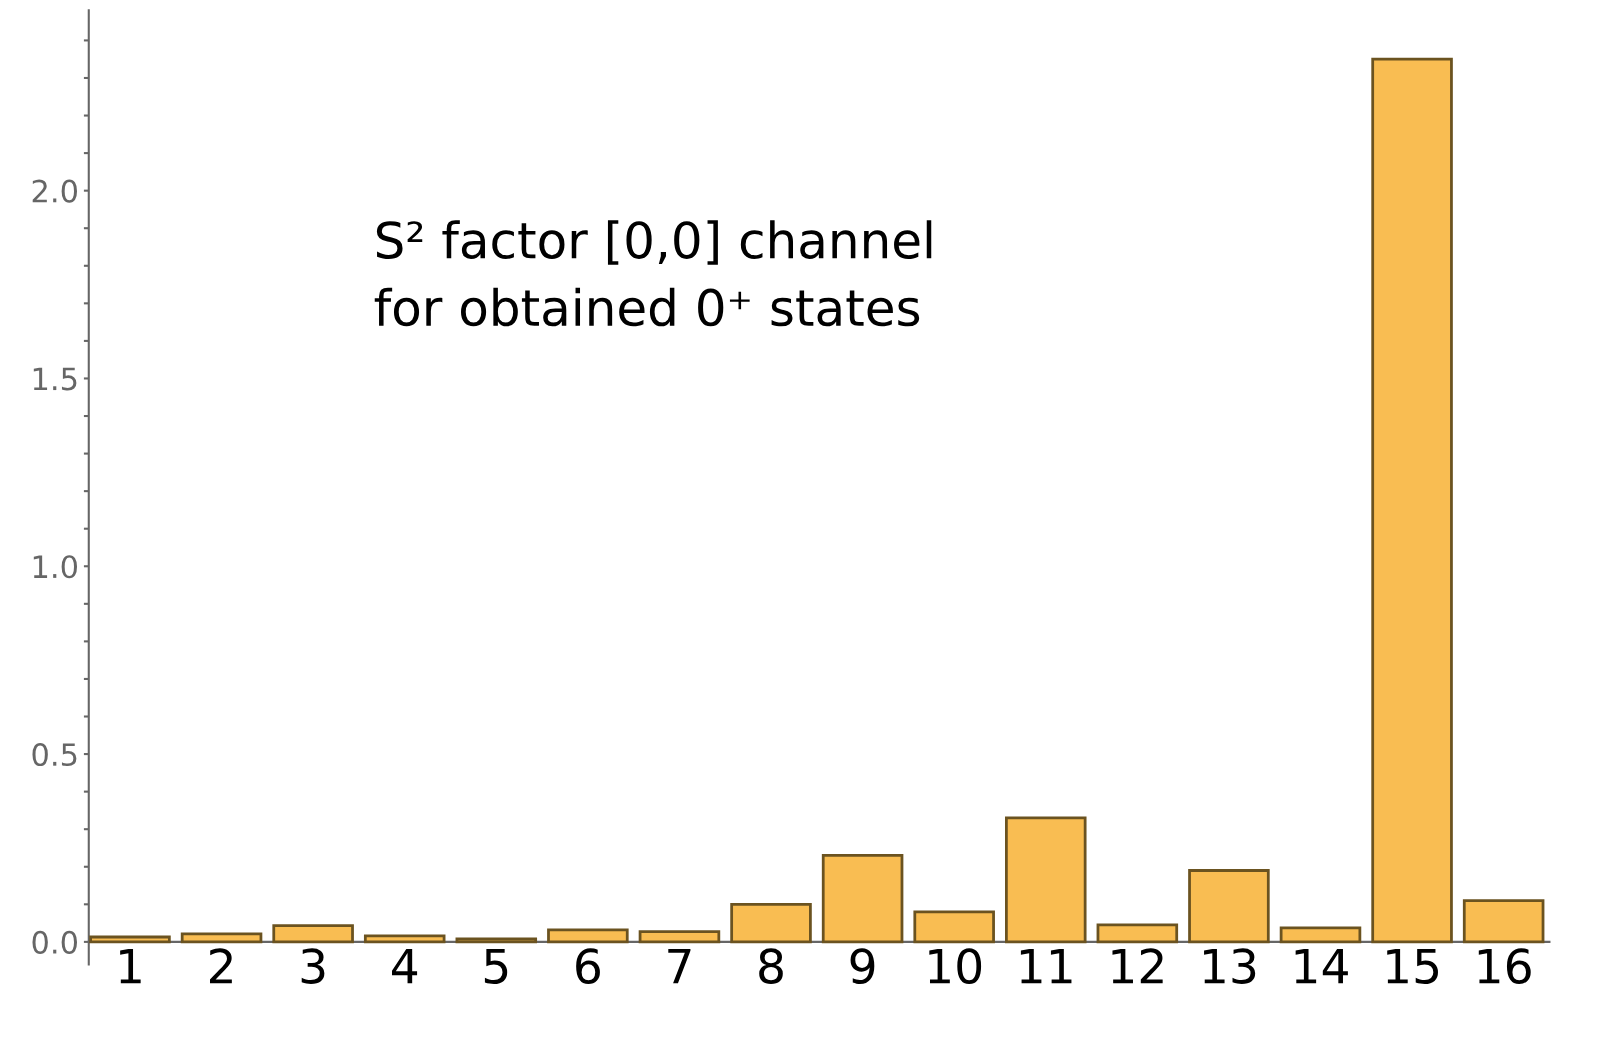  I want to click on x-tick-label: 6, so click(588, 966).